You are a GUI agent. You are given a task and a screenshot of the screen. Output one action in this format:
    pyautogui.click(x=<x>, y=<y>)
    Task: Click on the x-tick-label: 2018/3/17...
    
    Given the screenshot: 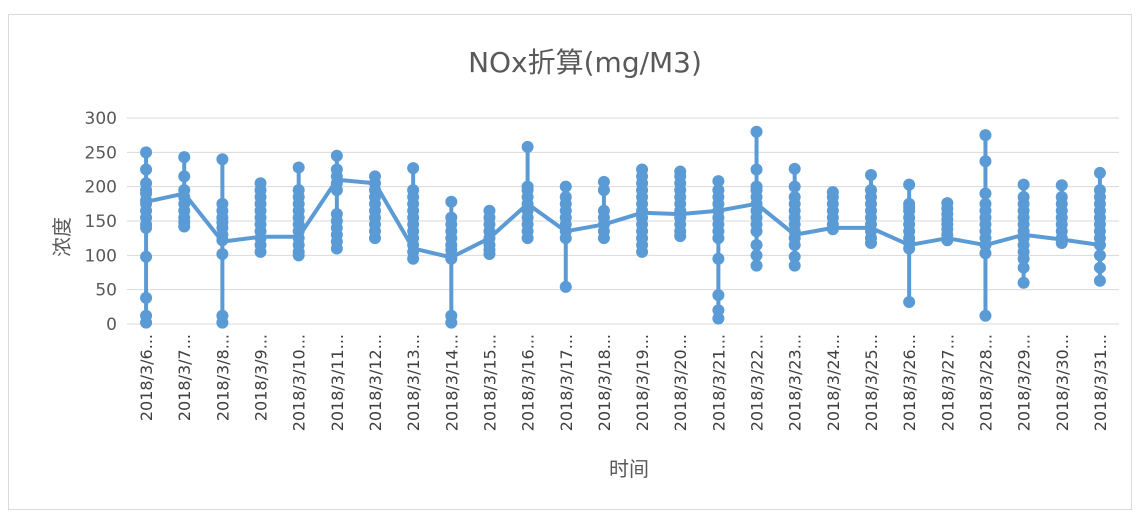 What is the action you would take?
    pyautogui.click(x=566, y=382)
    